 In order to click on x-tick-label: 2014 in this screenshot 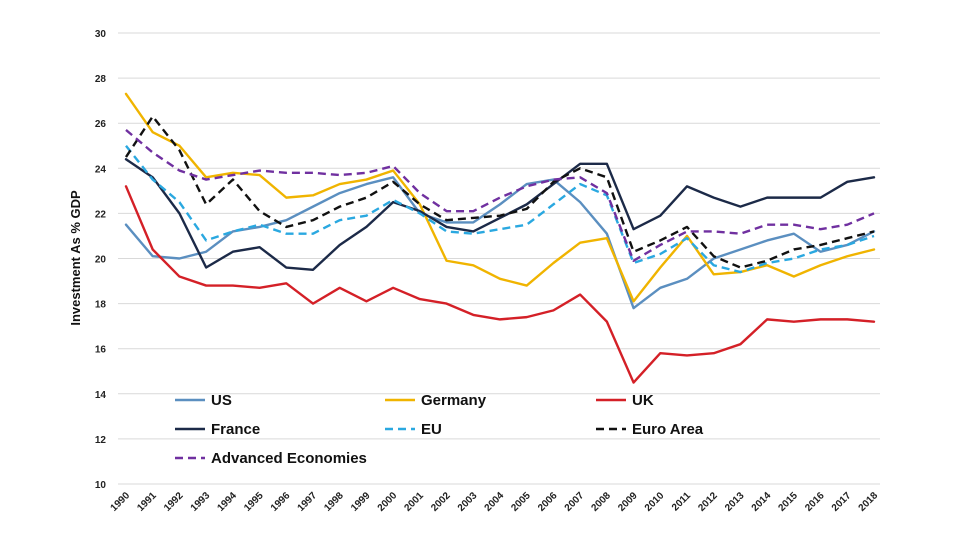, I will do `click(762, 502)`.